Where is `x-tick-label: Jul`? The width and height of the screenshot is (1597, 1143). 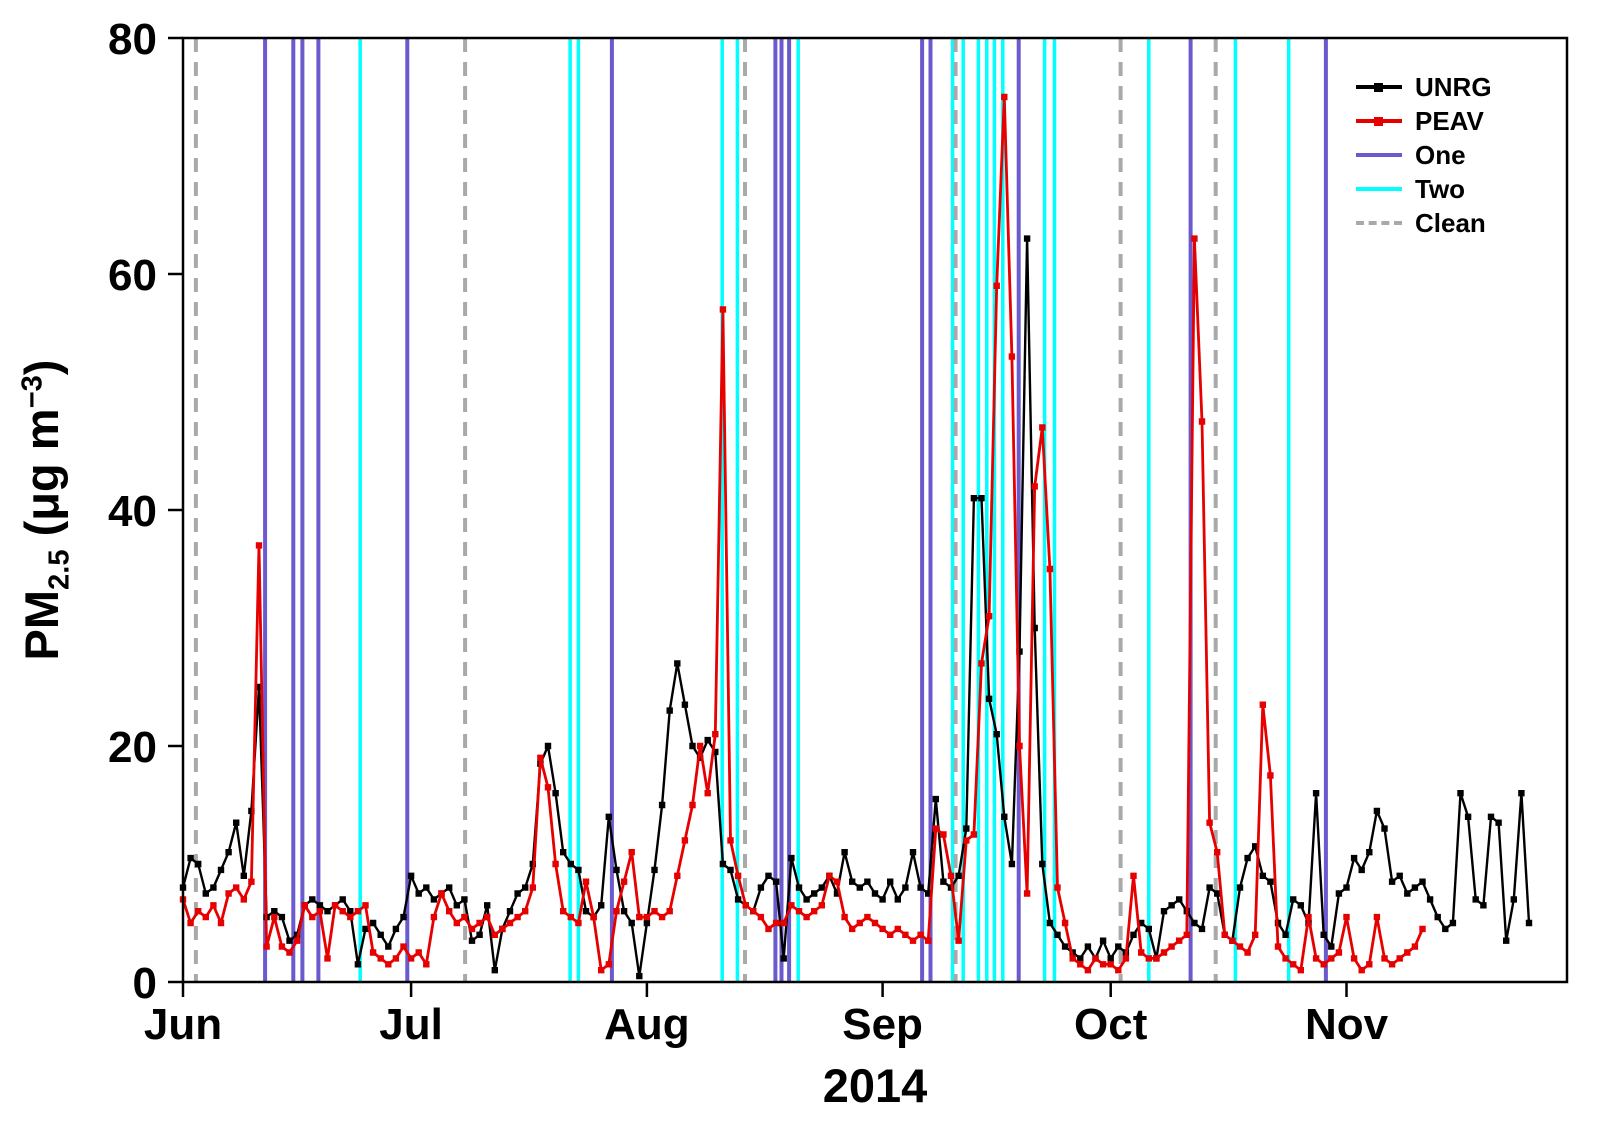 x-tick-label: Jul is located at coordinates (411, 1024).